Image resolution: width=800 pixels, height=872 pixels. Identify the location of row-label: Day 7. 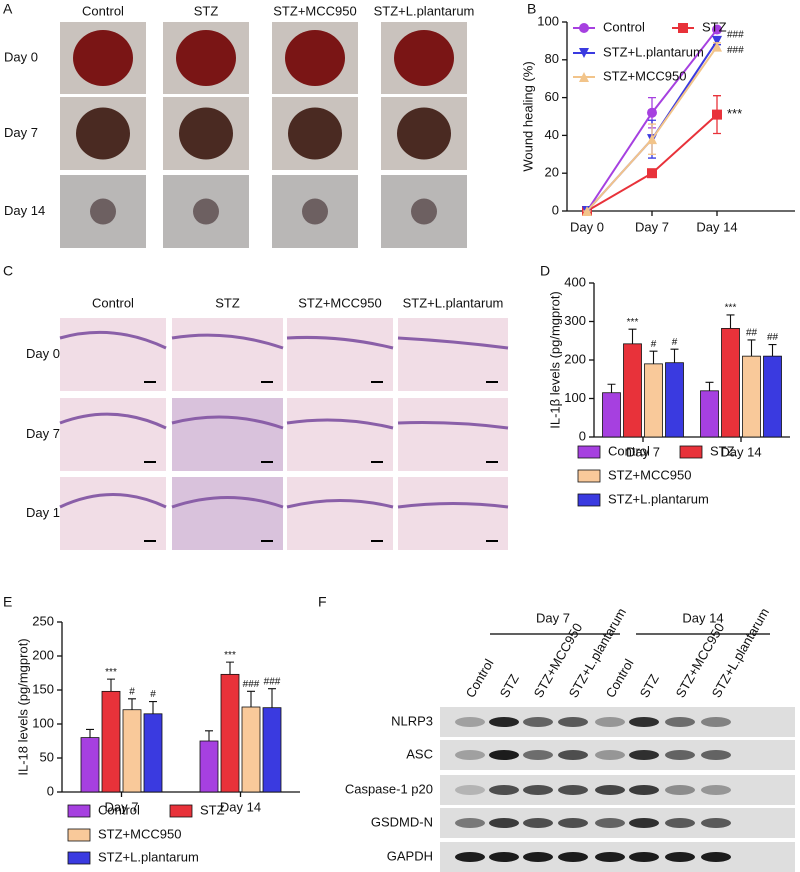
(43, 433).